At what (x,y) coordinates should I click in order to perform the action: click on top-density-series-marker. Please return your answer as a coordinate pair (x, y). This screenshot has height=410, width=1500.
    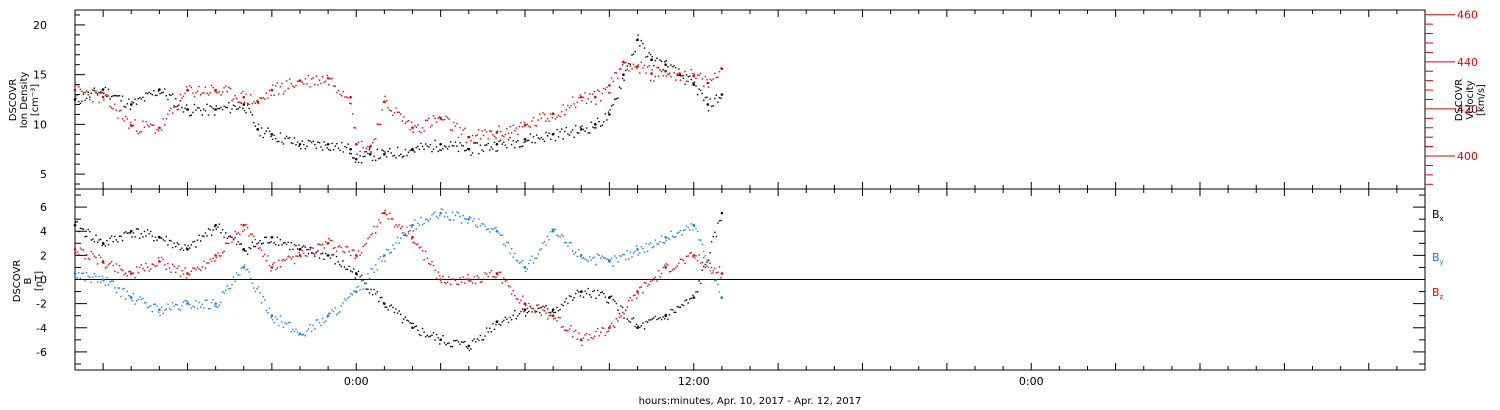
    Looking at the image, I should click on (412, 149).